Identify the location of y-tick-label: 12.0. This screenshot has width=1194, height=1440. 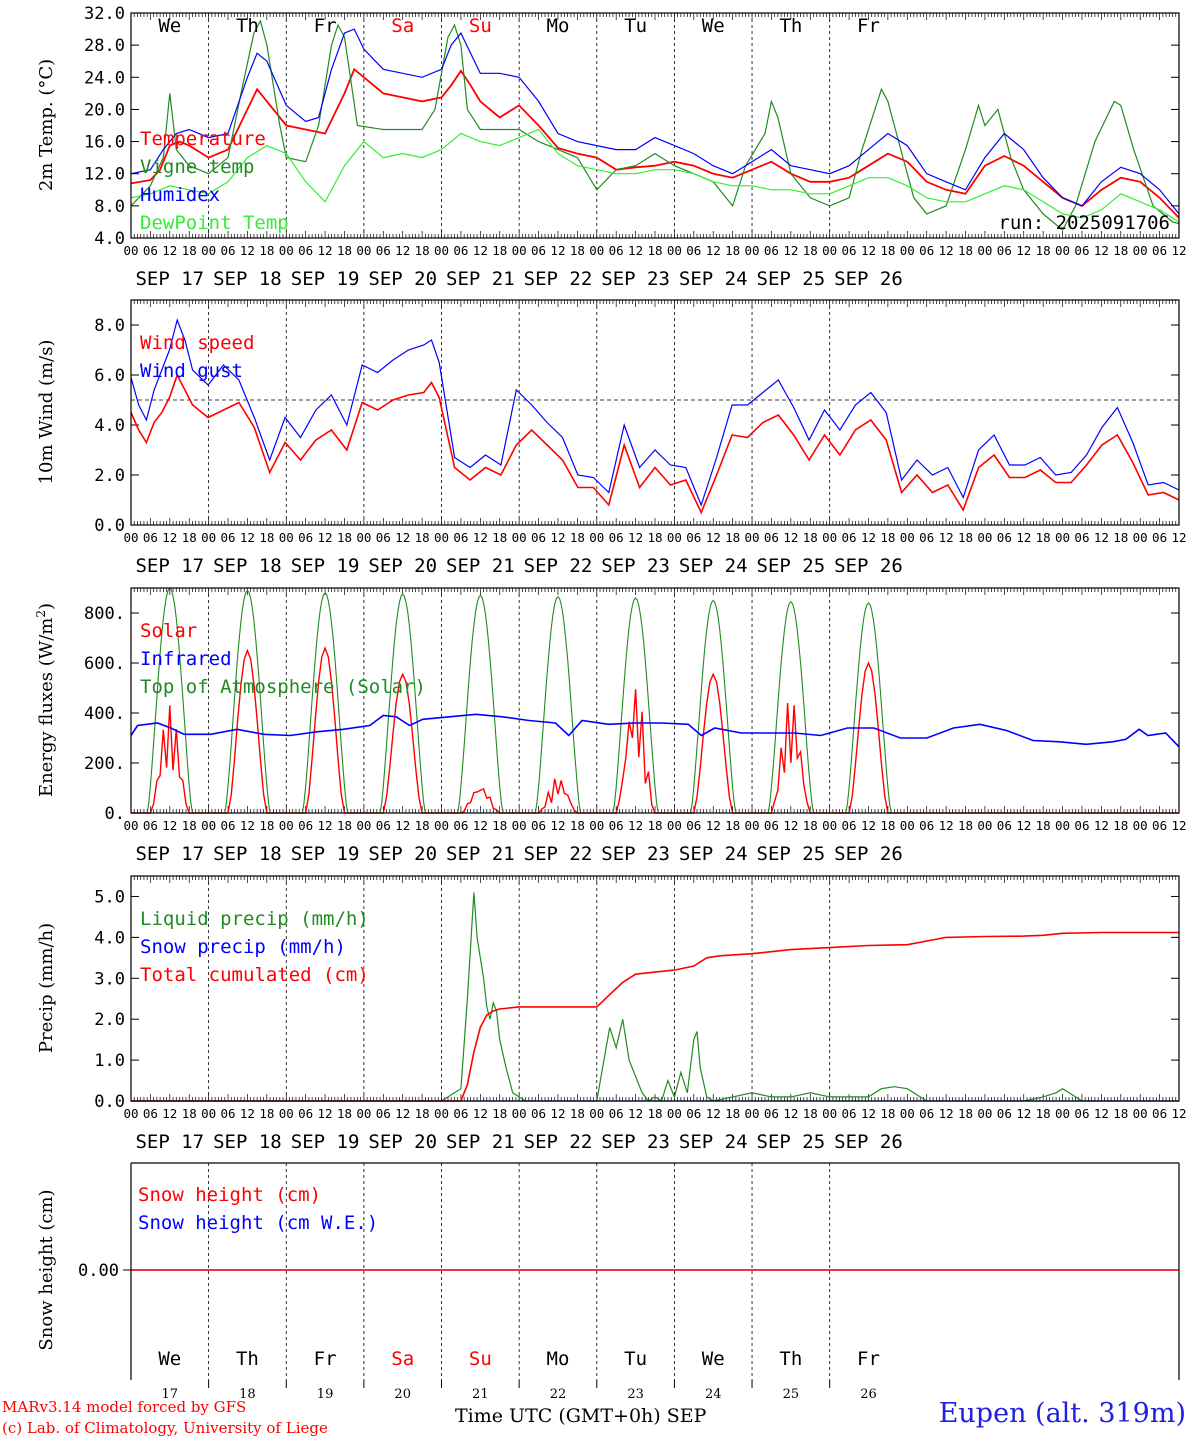
(104, 175).